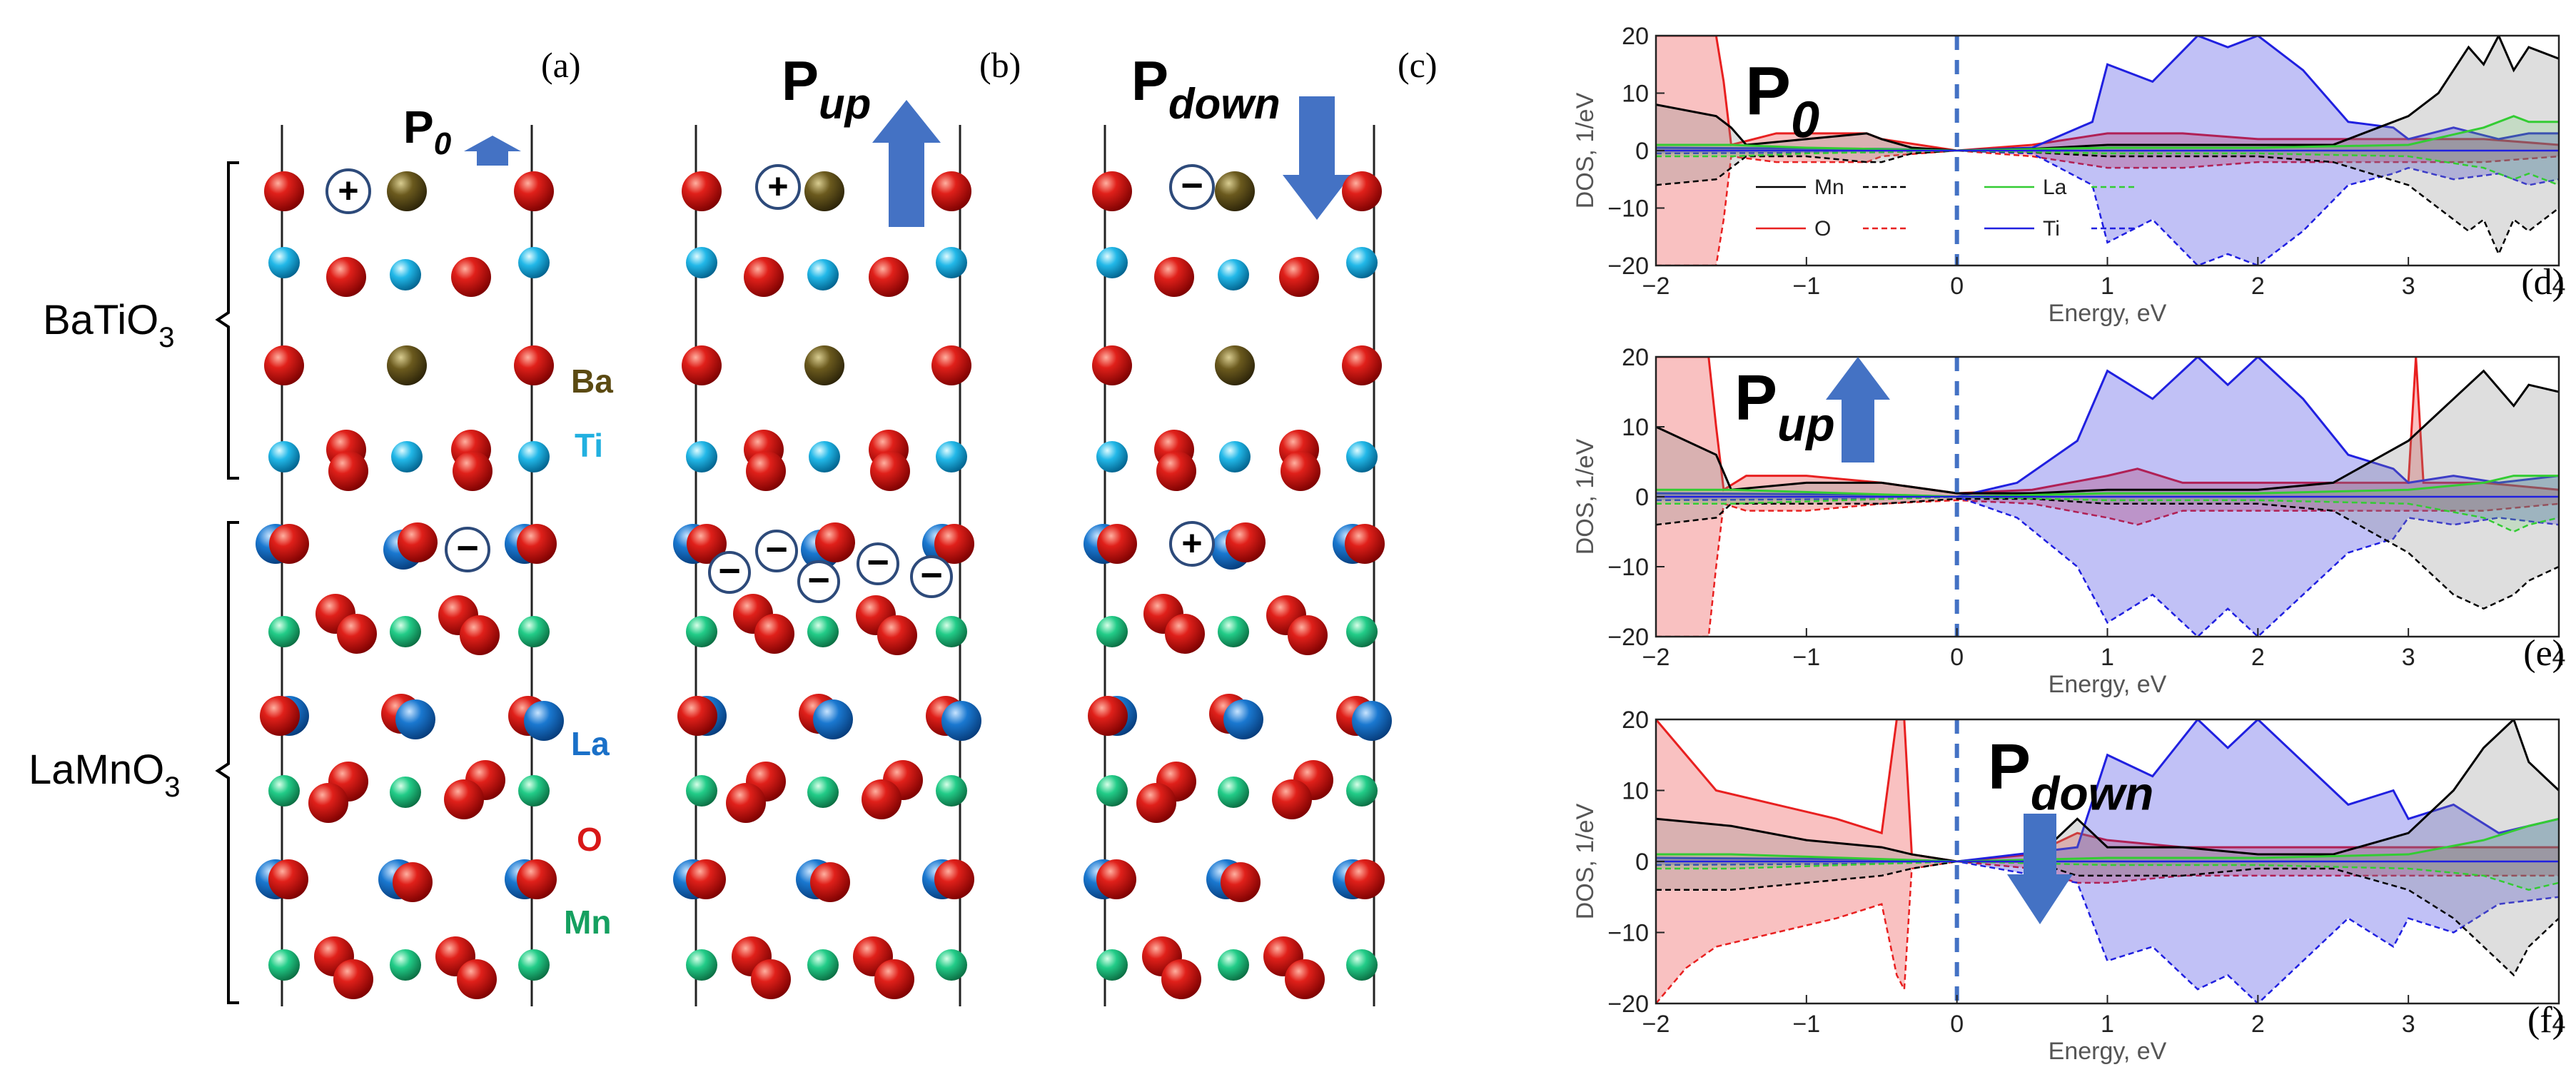 The width and height of the screenshot is (2576, 1087). I want to click on y-tick-label: −20, so click(1628, 637).